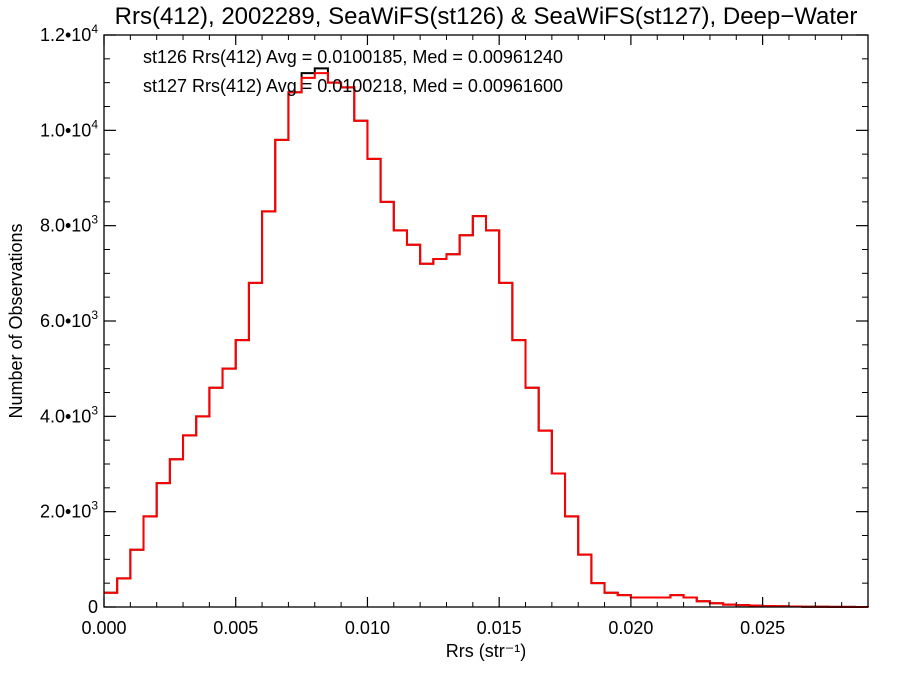 The width and height of the screenshot is (900, 675). Describe the element at coordinates (69, 414) in the screenshot. I see `y-tick-label: 4.0•103` at that location.